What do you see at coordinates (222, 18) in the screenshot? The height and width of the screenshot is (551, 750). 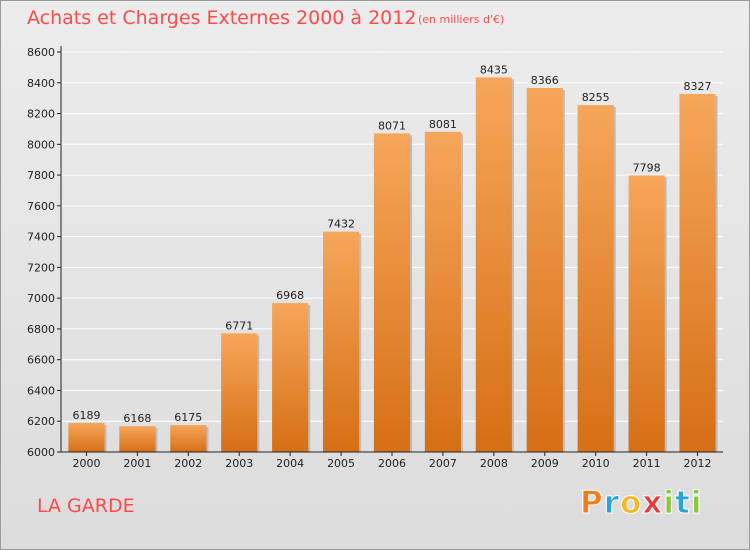 I see `chart-title: Achats et Charges Externes 2000 à 2012` at bounding box center [222, 18].